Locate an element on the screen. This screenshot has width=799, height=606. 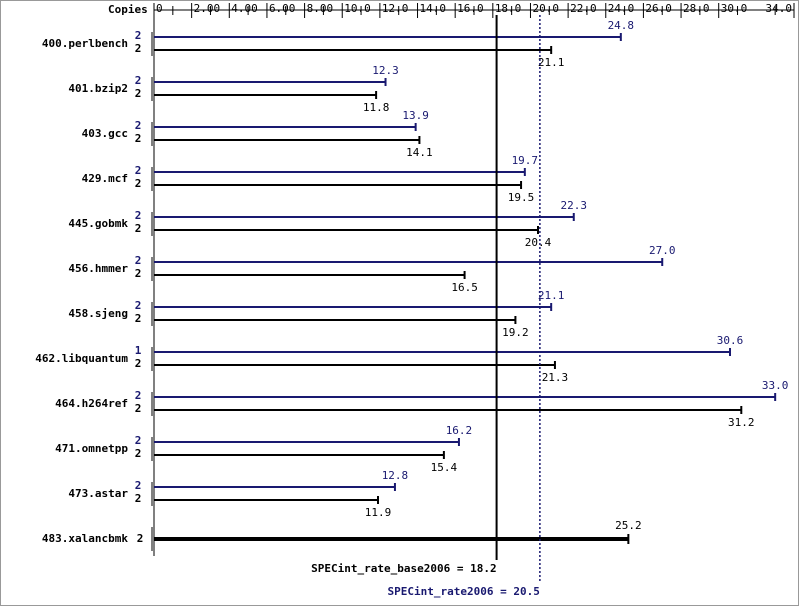
benchmark-name: 483.xalancbmk is located at coordinates (85, 538).